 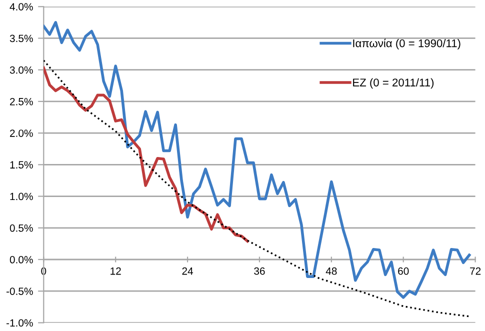 I want to click on legend-label: Ιαπωνία (0 = 1990/11), so click(x=406, y=44).